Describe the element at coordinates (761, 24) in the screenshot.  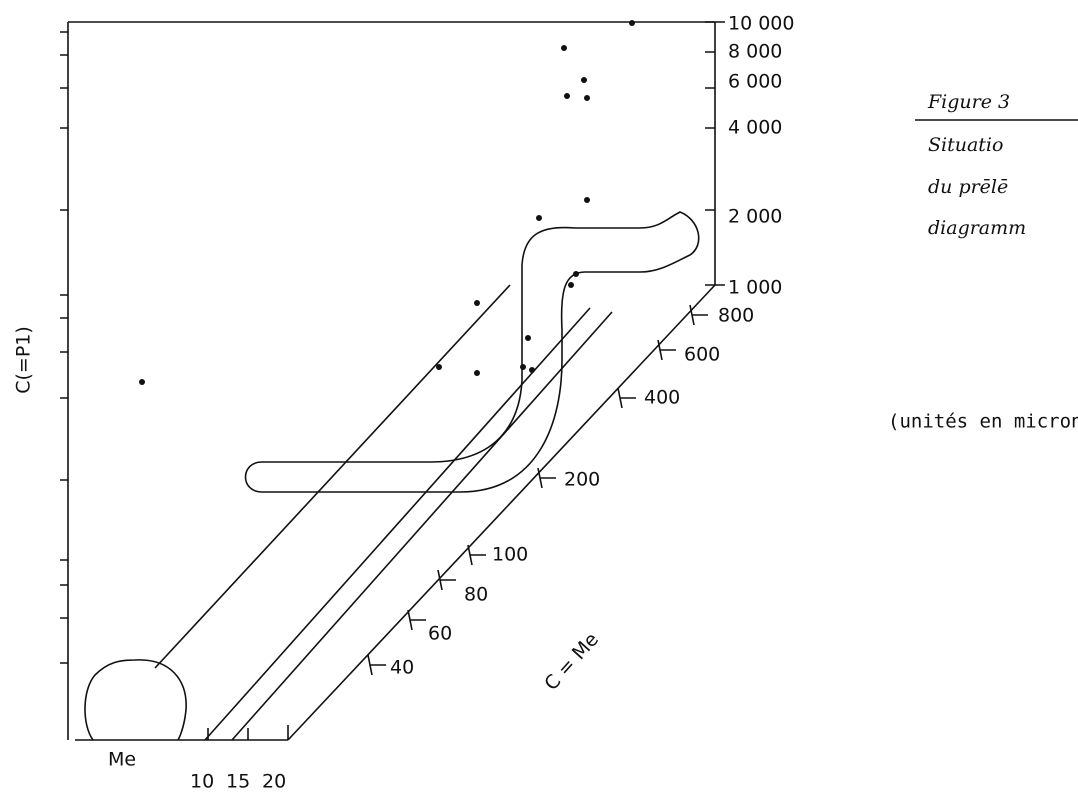
I see `right-label: 10 000` at that location.